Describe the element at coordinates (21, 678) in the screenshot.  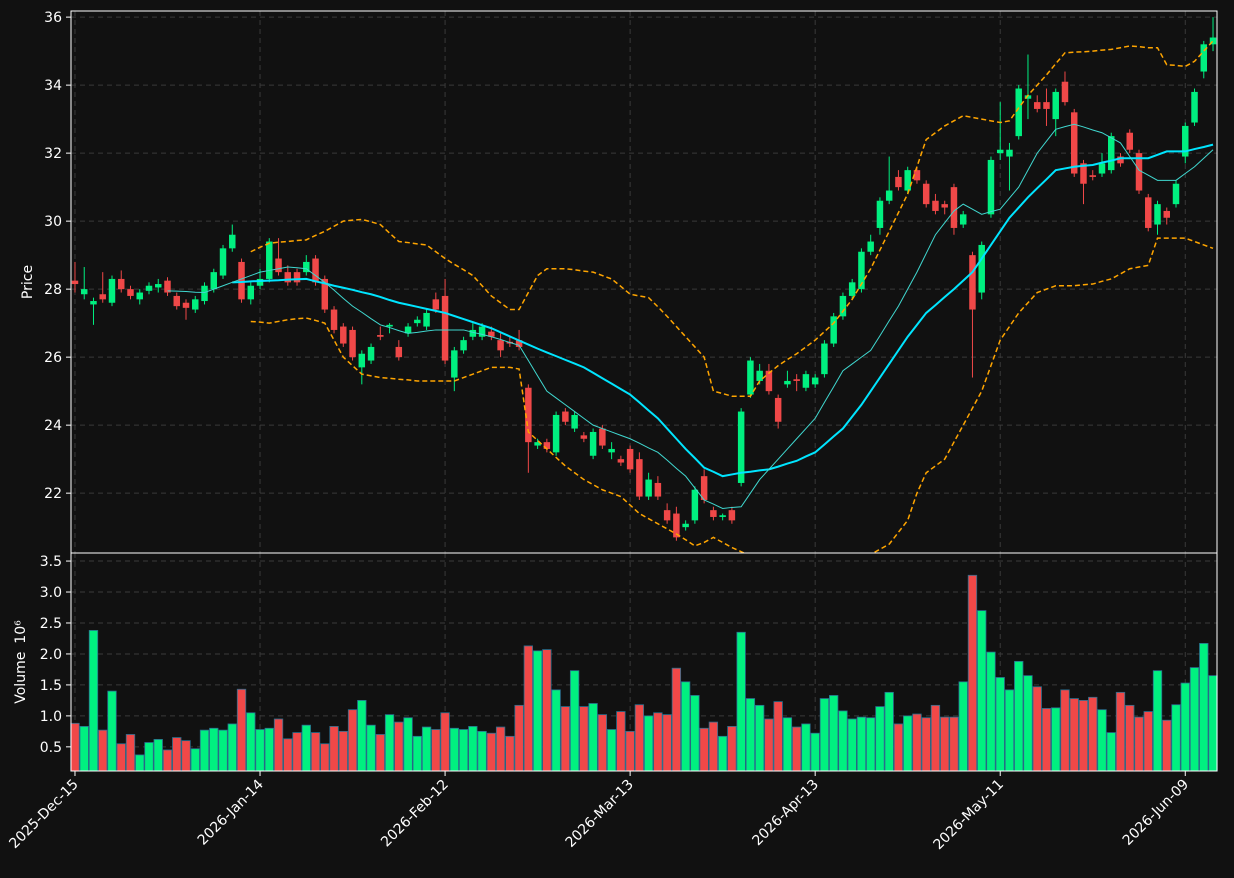
I see `volume-label: Volume` at that location.